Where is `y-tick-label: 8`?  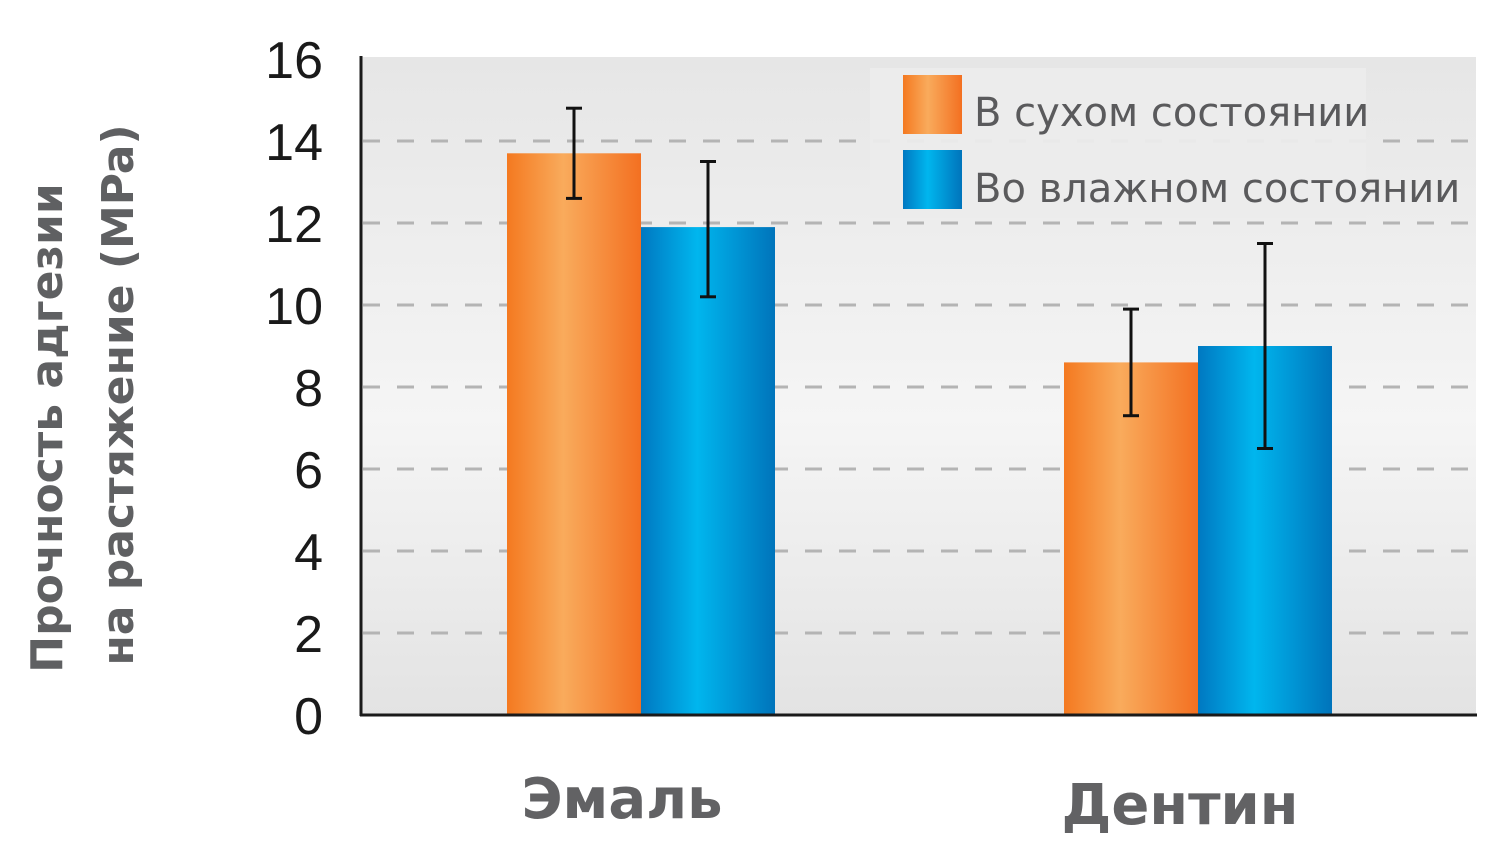
y-tick-label: 8 is located at coordinates (308, 389).